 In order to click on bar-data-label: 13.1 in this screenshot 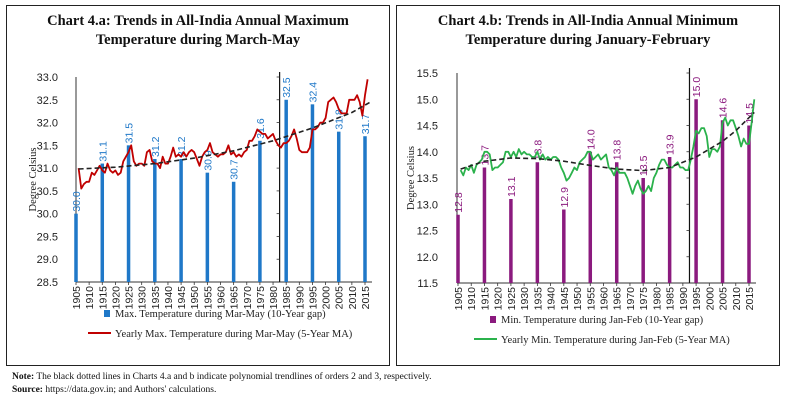, I will do `click(512, 186)`.